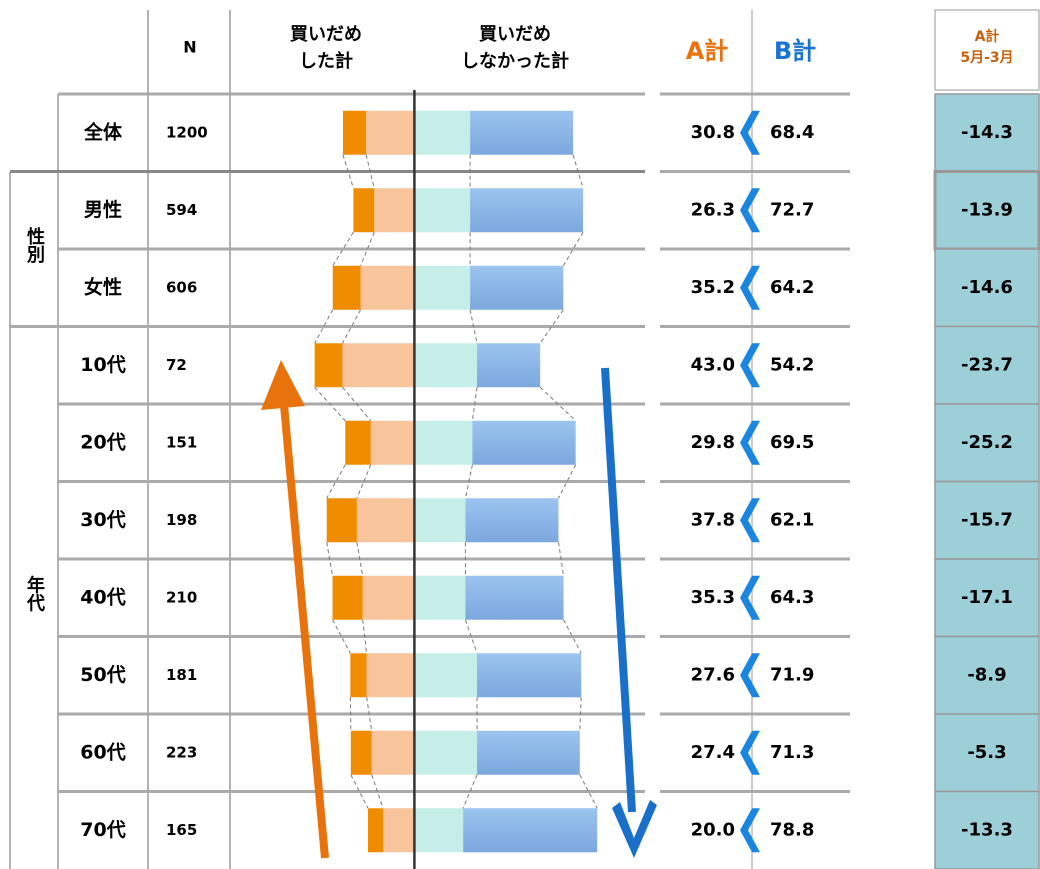 The image size is (1040, 869). I want to click on row-label: 50代, so click(102, 675).